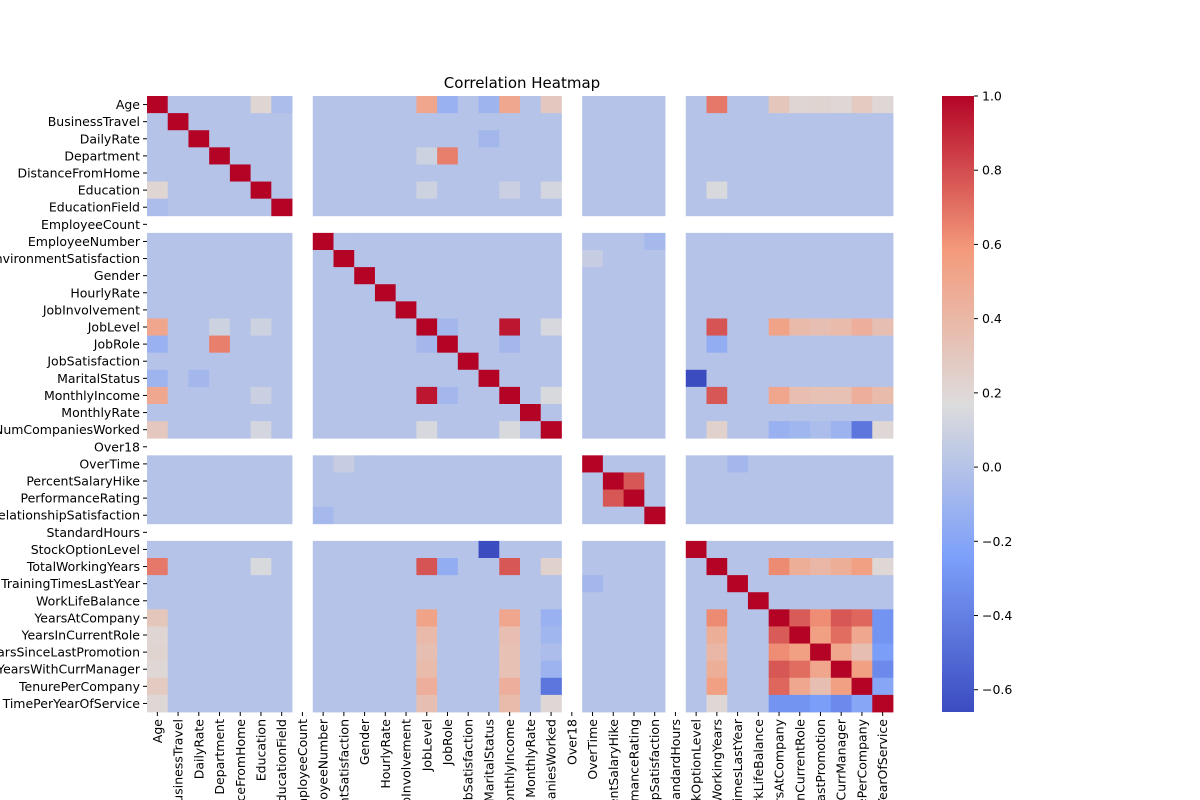 This screenshot has height=800, width=1200. Describe the element at coordinates (571, 742) in the screenshot. I see `x-tick-label: Over18` at that location.